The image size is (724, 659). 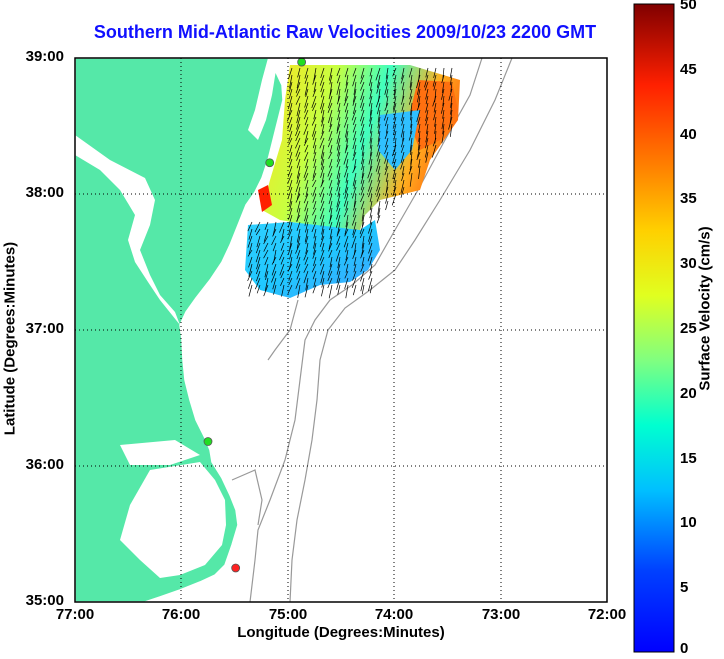 I want to click on colorbar-tick-label: 35, so click(x=688, y=198).